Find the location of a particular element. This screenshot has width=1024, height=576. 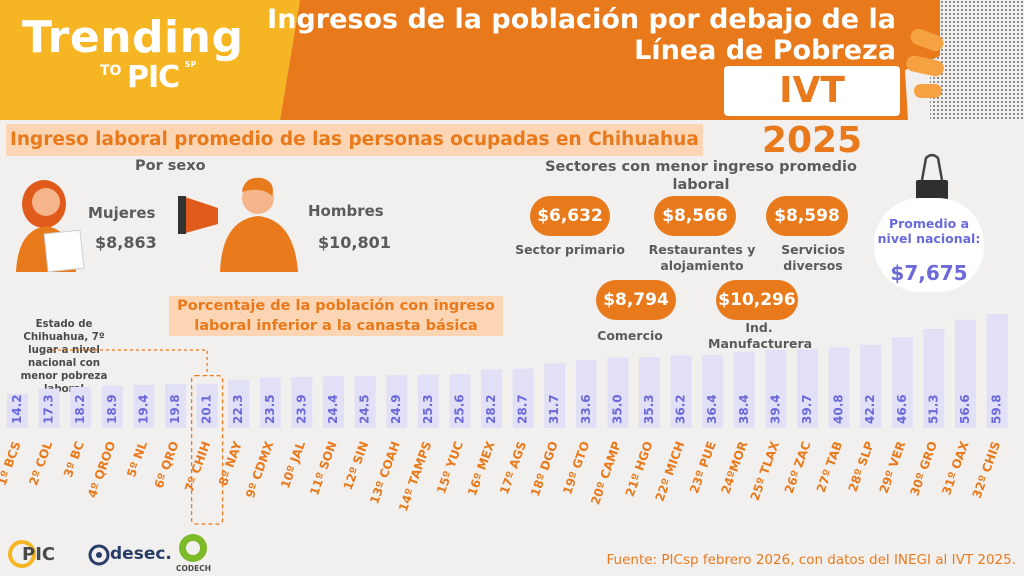

brand-title: Trending is located at coordinates (133, 37).